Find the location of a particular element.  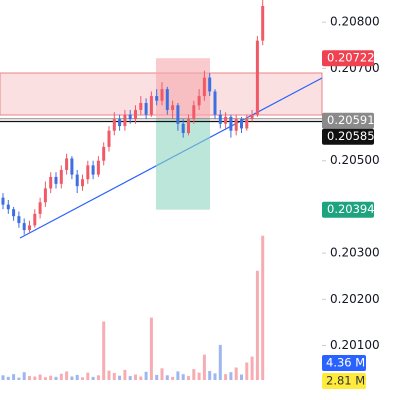

volume-avg-label: 2.81 M is located at coordinates (345, 381).